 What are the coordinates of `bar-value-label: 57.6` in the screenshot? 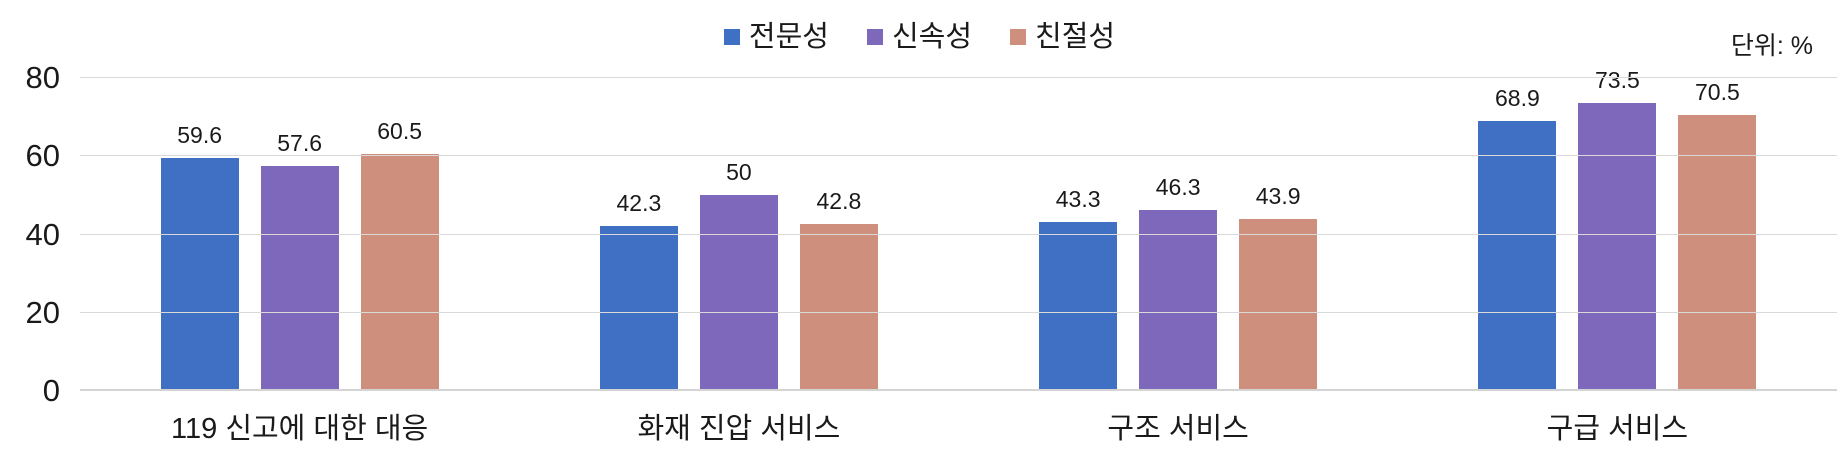 It's located at (299, 142).